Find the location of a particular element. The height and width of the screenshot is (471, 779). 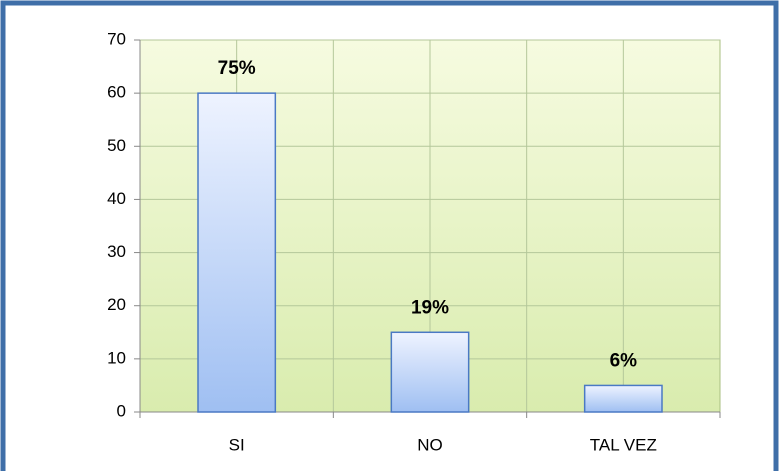

y-tick-label: 50 is located at coordinates (116, 145).